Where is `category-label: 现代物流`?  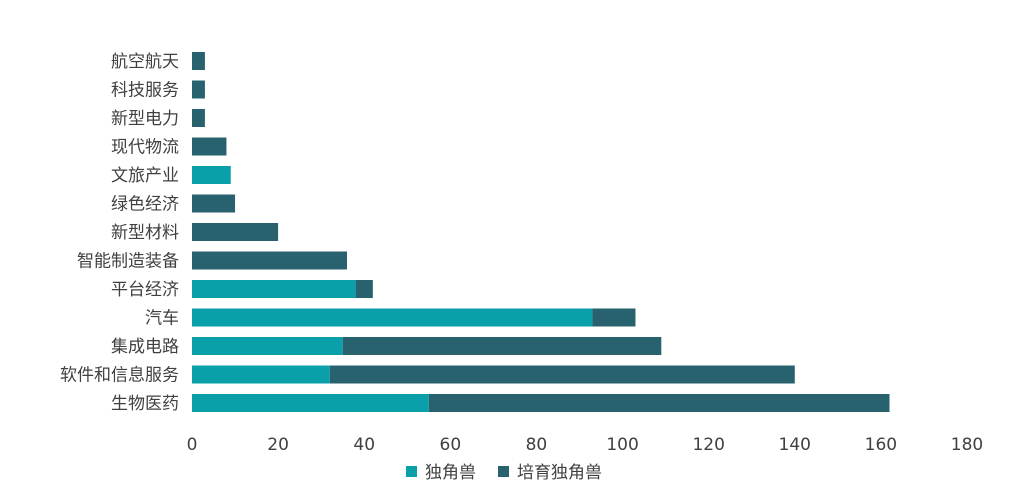
category-label: 现代物流 is located at coordinates (145, 148).